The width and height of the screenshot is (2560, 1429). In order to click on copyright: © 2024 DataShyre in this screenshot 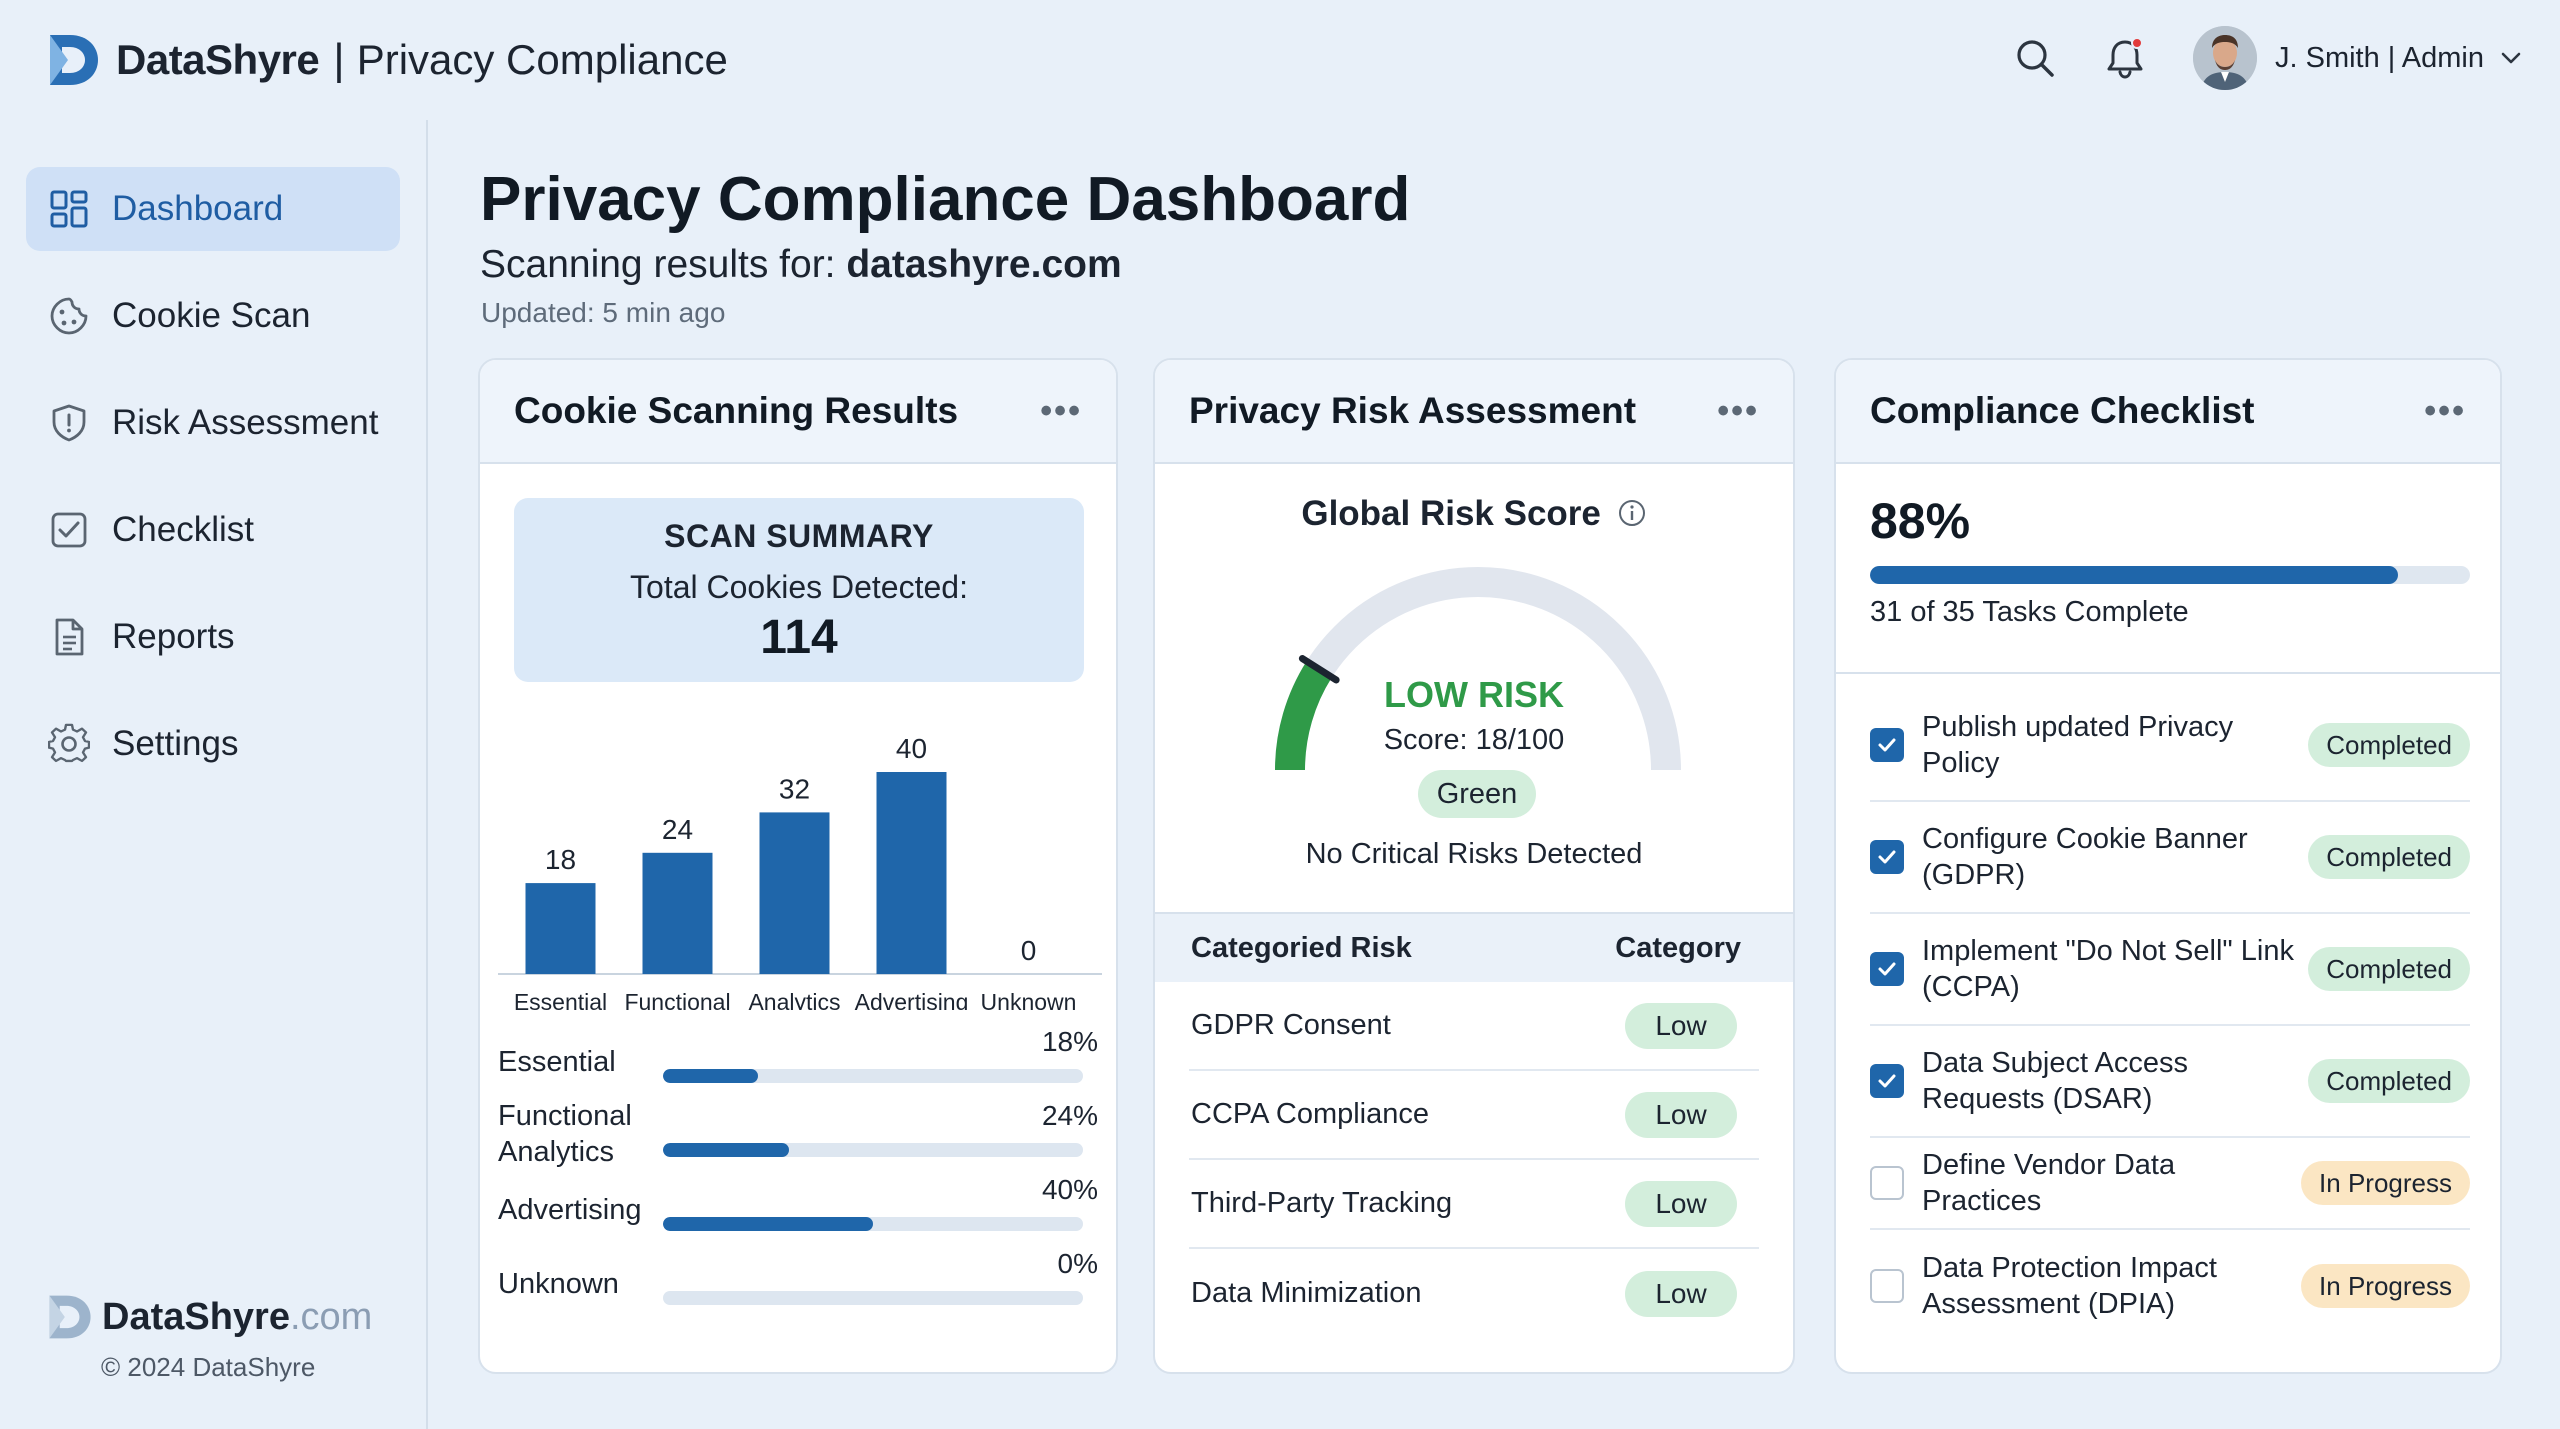, I will do `click(208, 1367)`.